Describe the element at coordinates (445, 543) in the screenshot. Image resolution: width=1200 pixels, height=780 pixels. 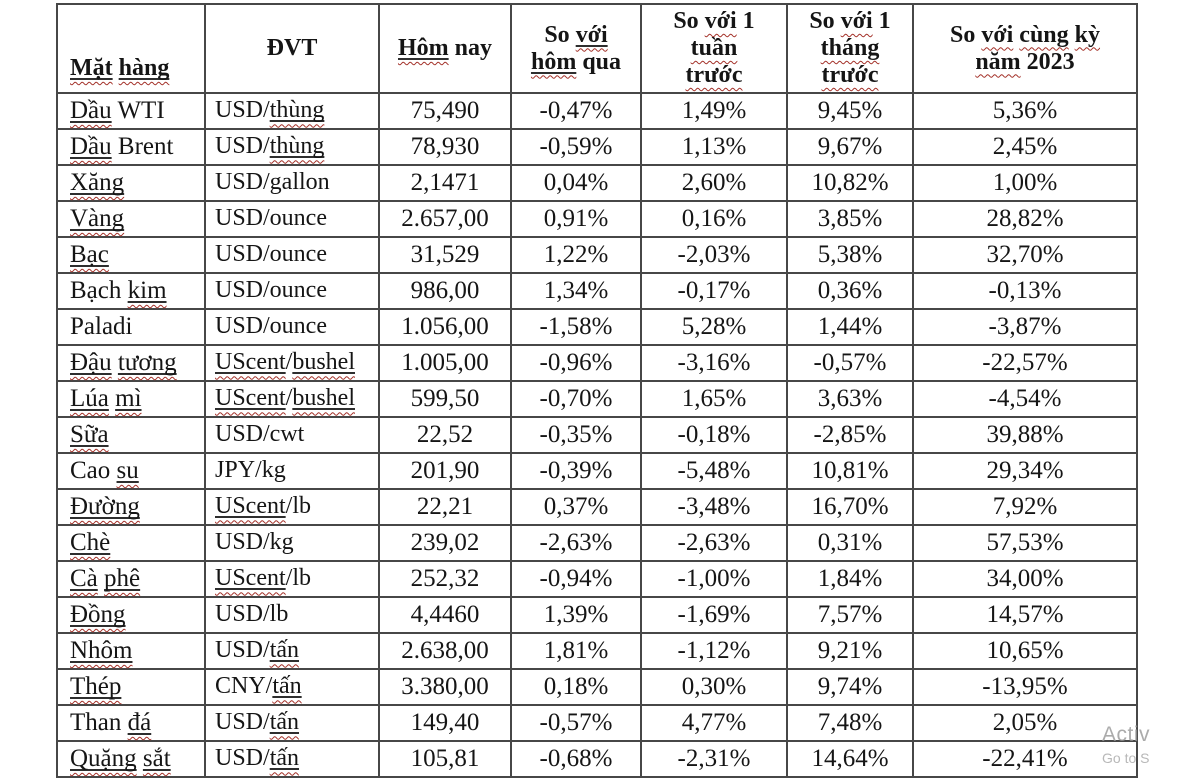
I see `price-today-cell: 239,02` at that location.